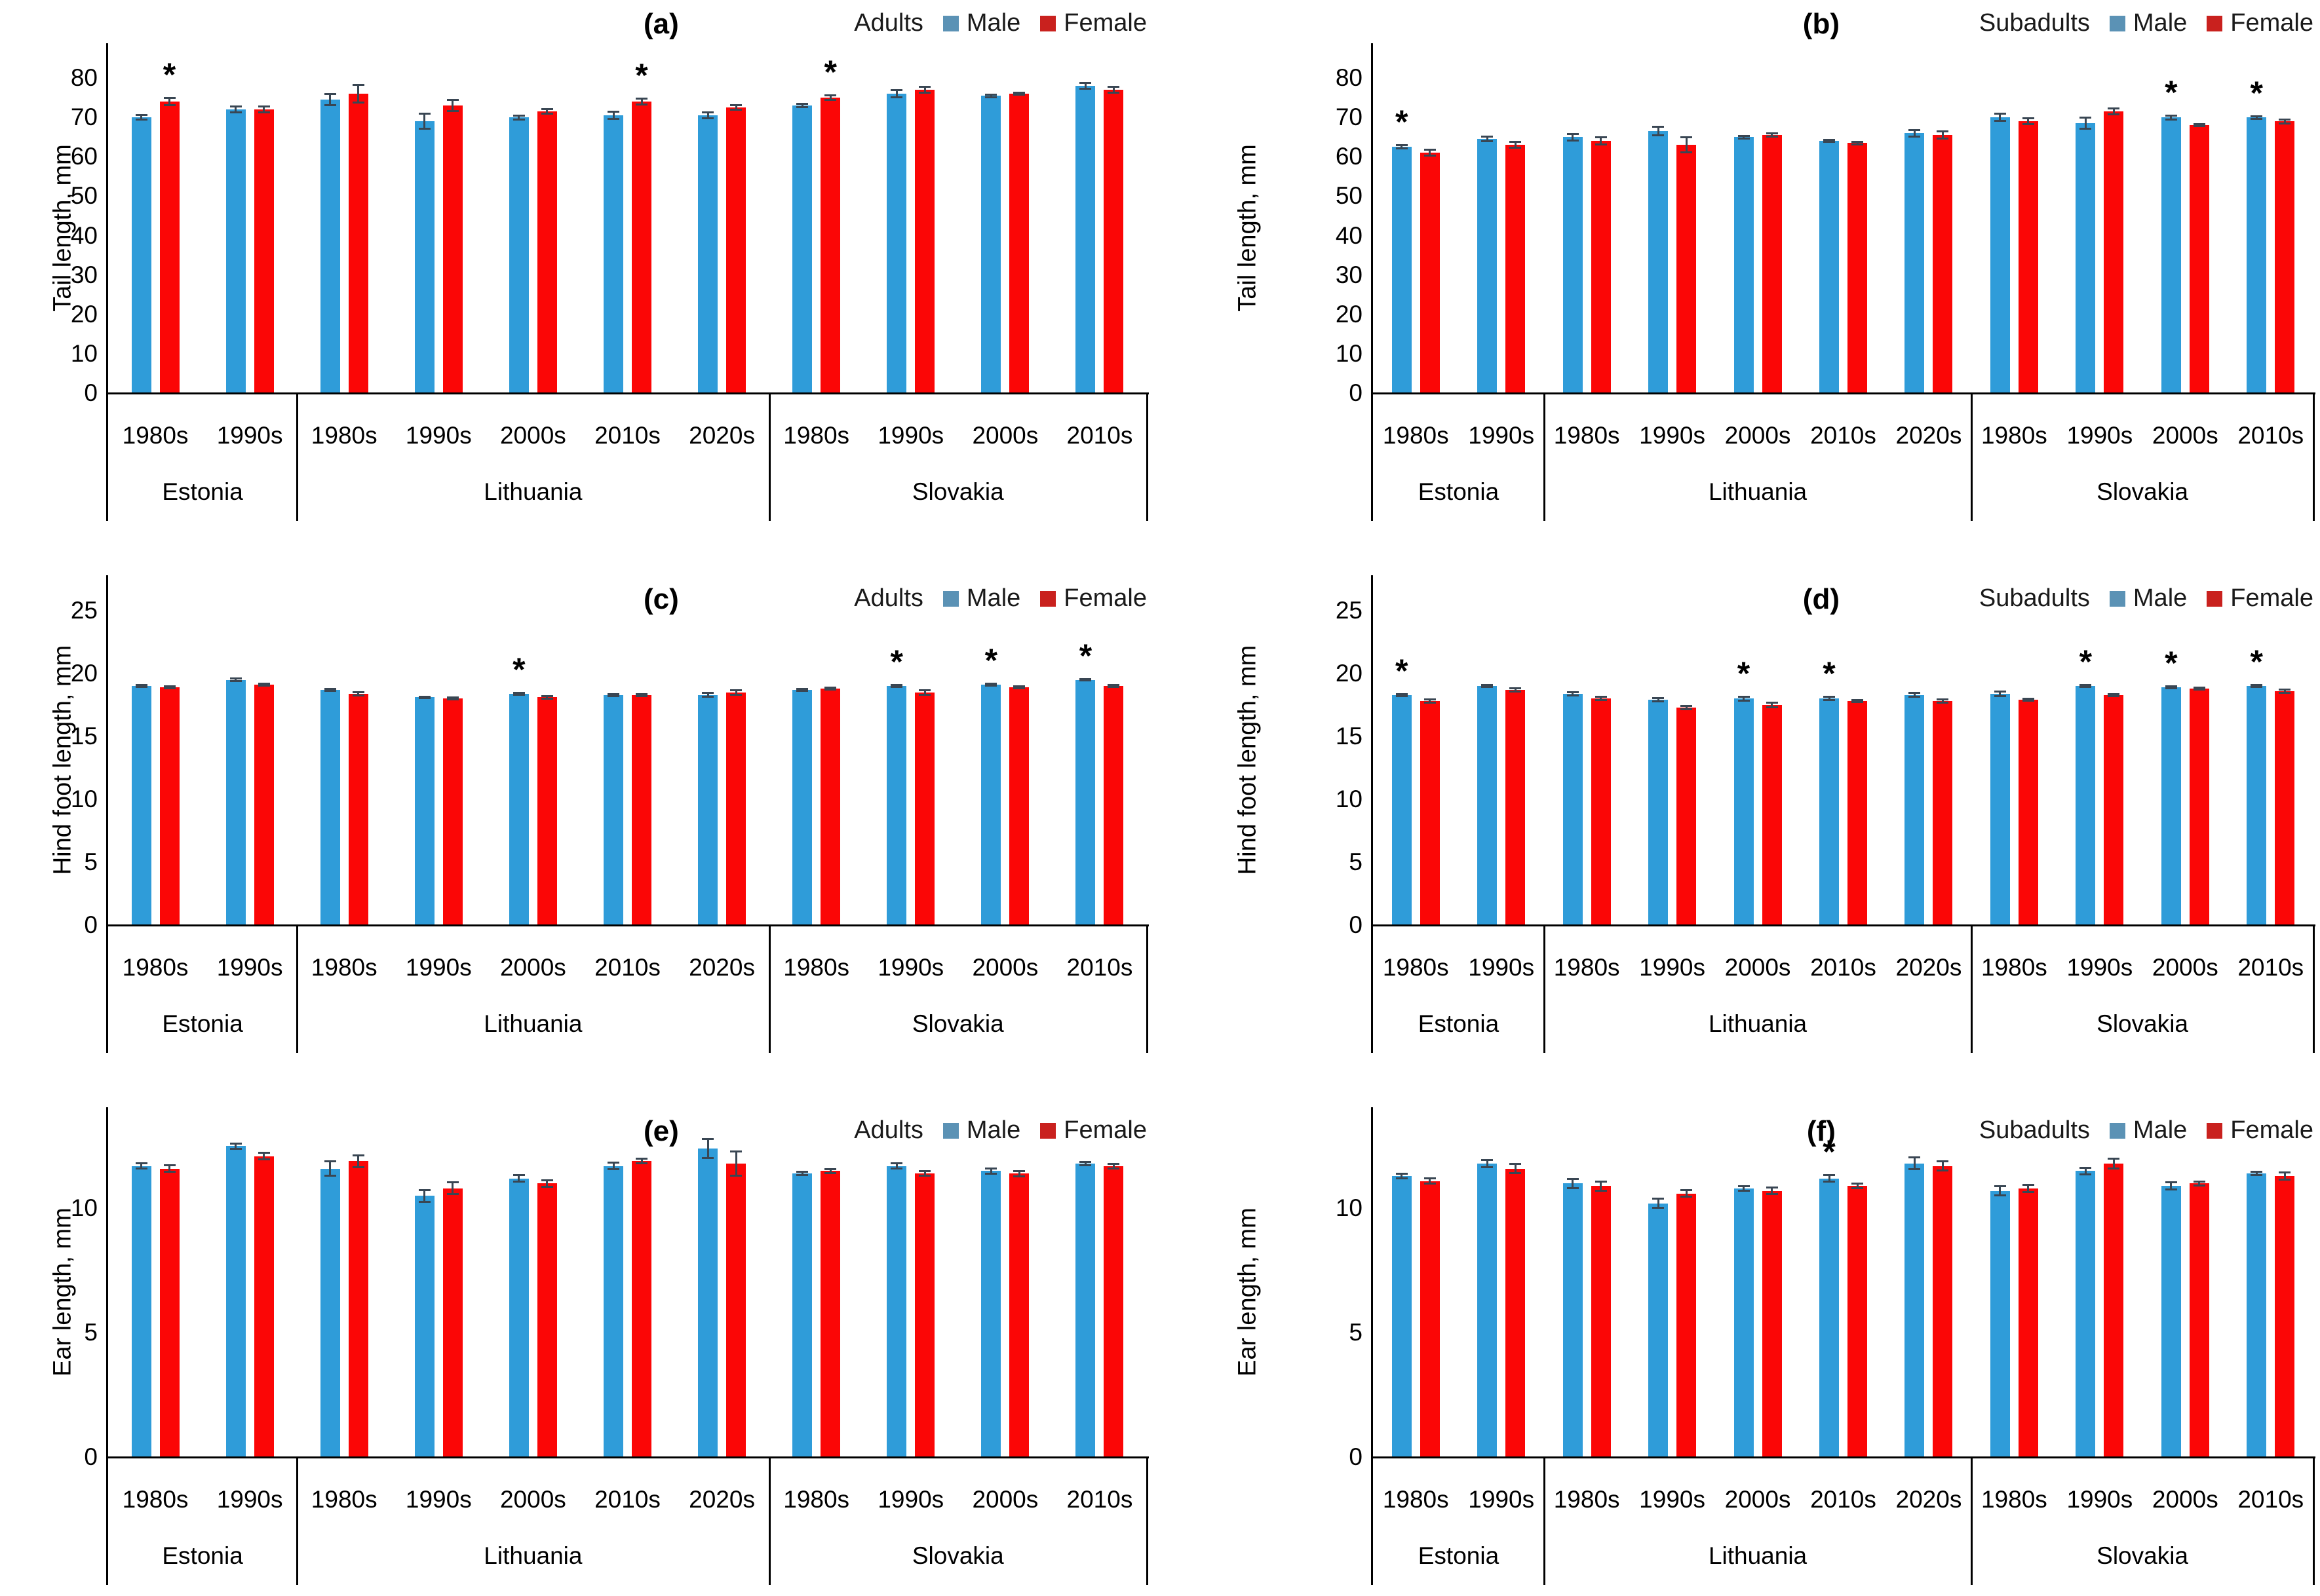 The height and width of the screenshot is (1596, 2320). Describe the element at coordinates (1349, 736) in the screenshot. I see `y-tick-label: 15` at that location.